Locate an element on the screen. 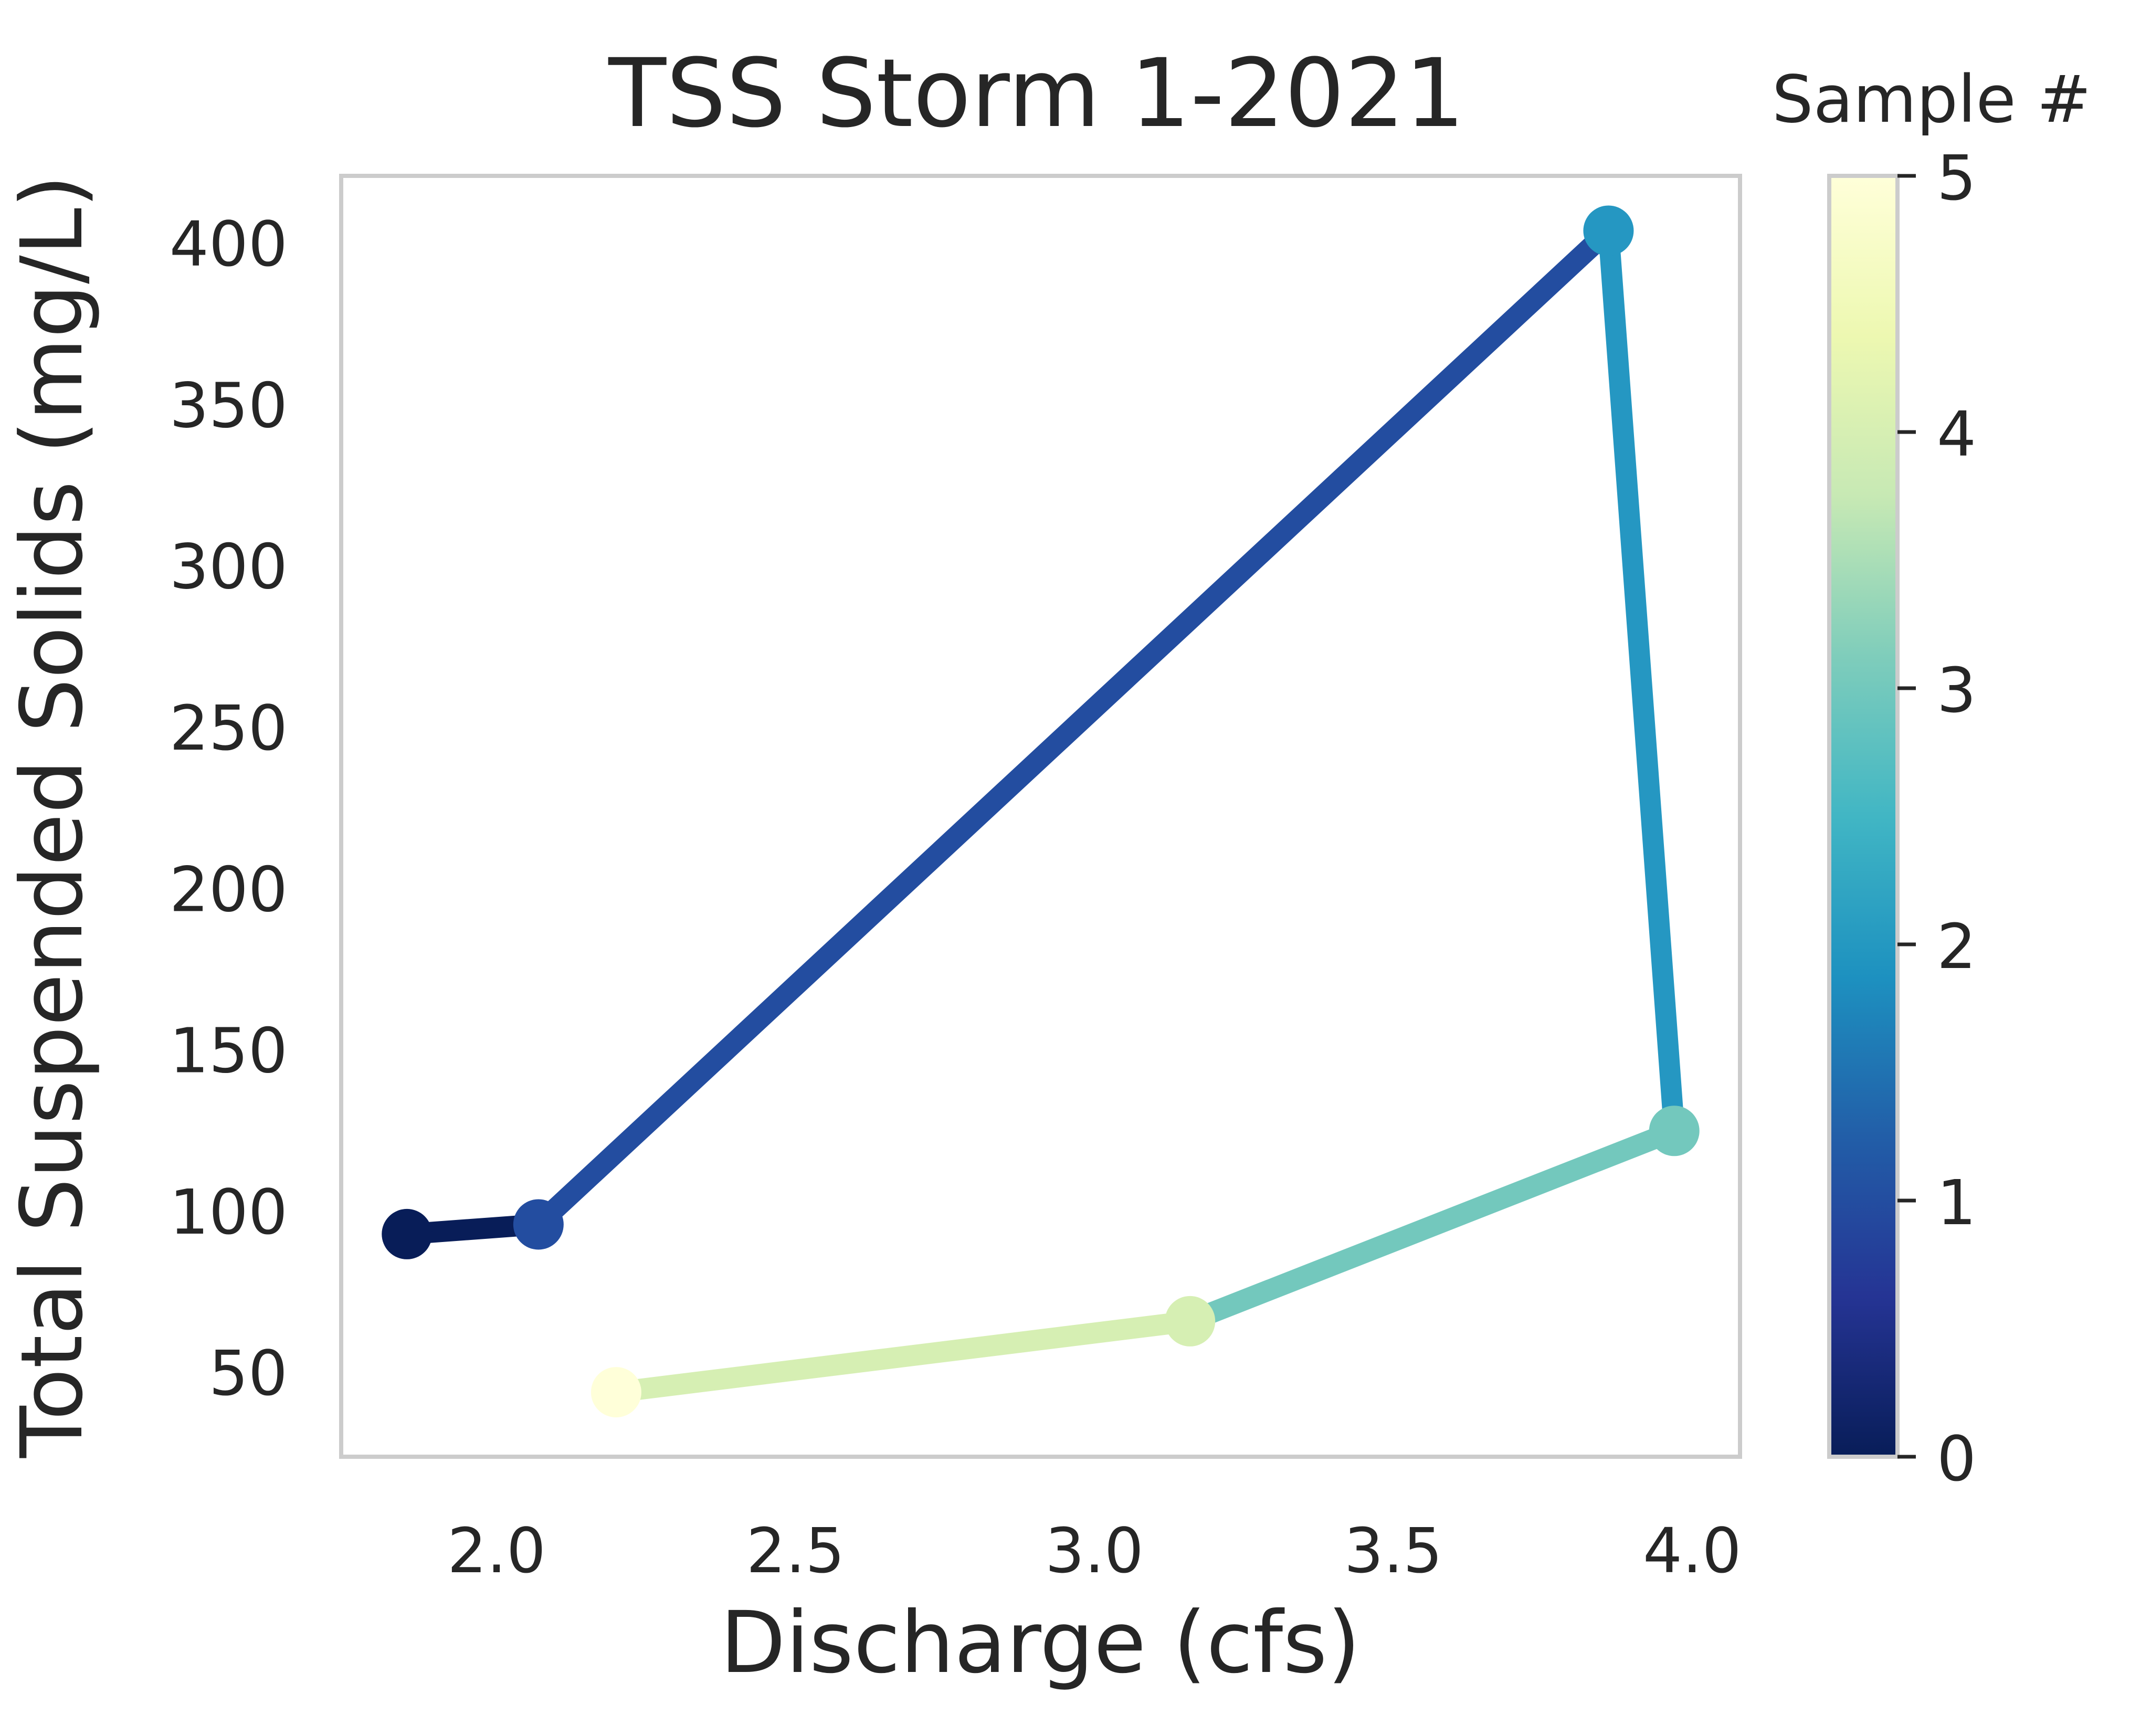 The width and height of the screenshot is (2151, 1736). x-tick-label: 3.5 is located at coordinates (1393, 1551).